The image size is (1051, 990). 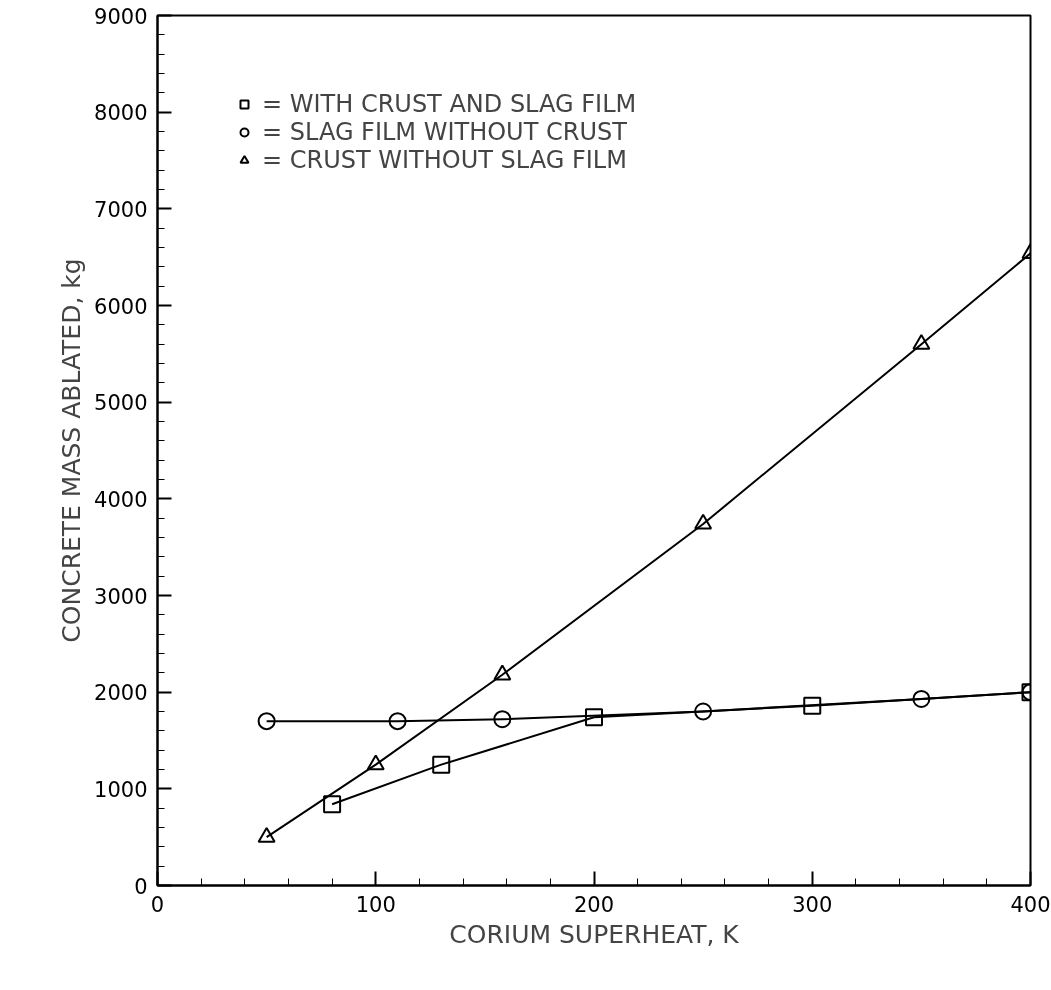 What do you see at coordinates (141, 886) in the screenshot?
I see `y-tick-label: 0` at bounding box center [141, 886].